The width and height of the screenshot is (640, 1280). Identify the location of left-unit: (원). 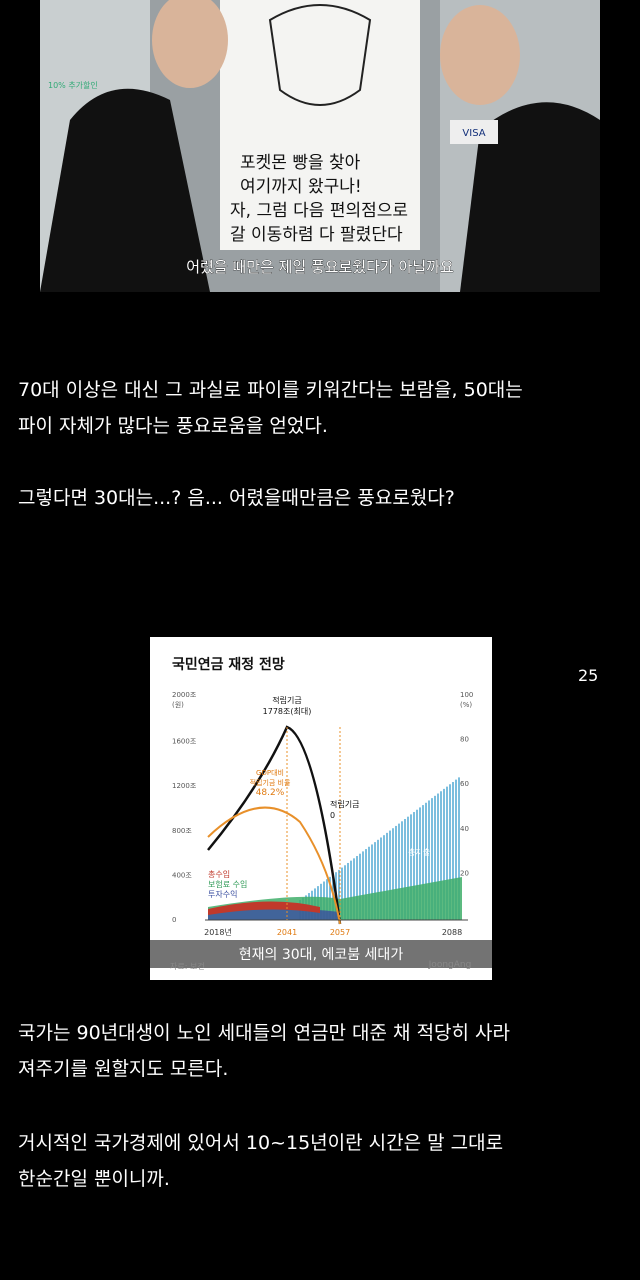
(178, 704).